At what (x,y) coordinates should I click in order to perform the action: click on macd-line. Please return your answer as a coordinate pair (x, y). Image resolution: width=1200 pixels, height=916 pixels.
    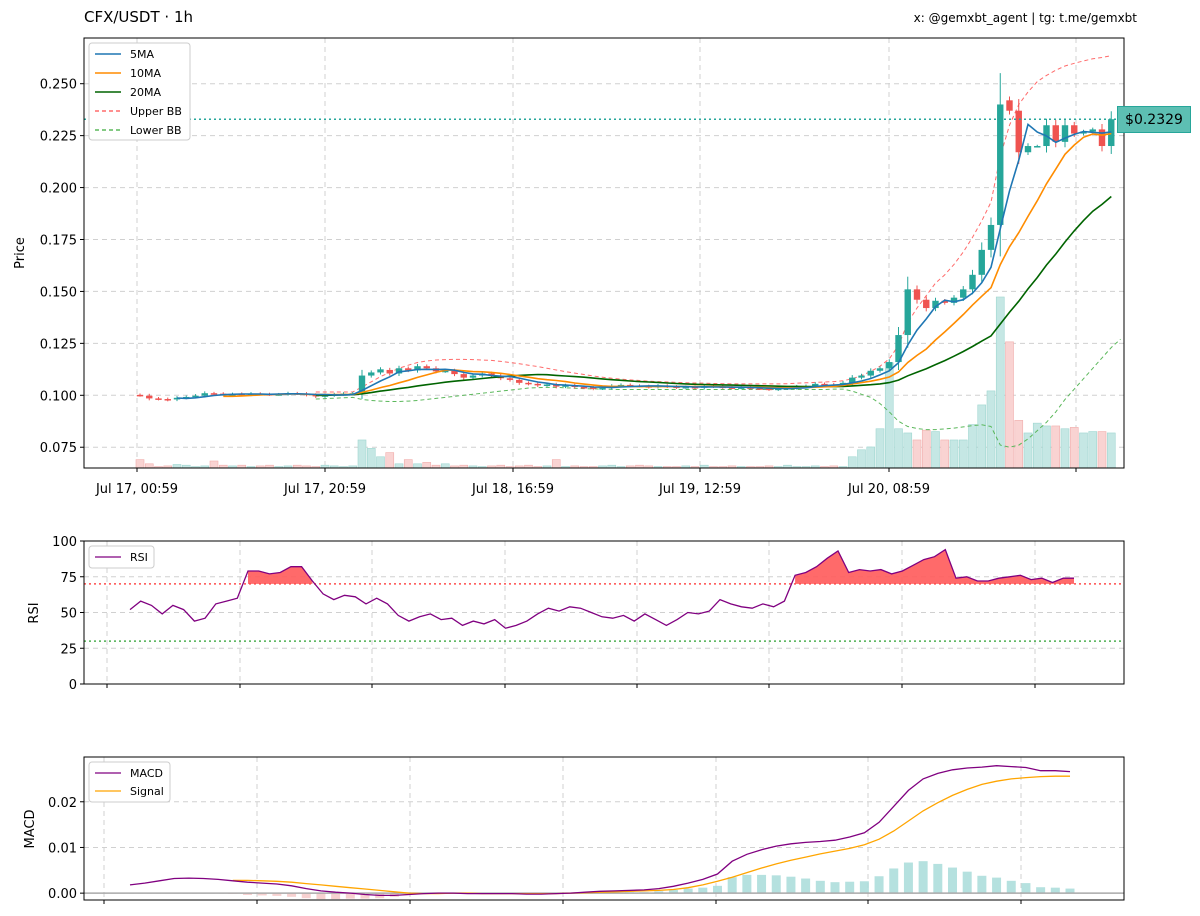
    Looking at the image, I should click on (600, 831).